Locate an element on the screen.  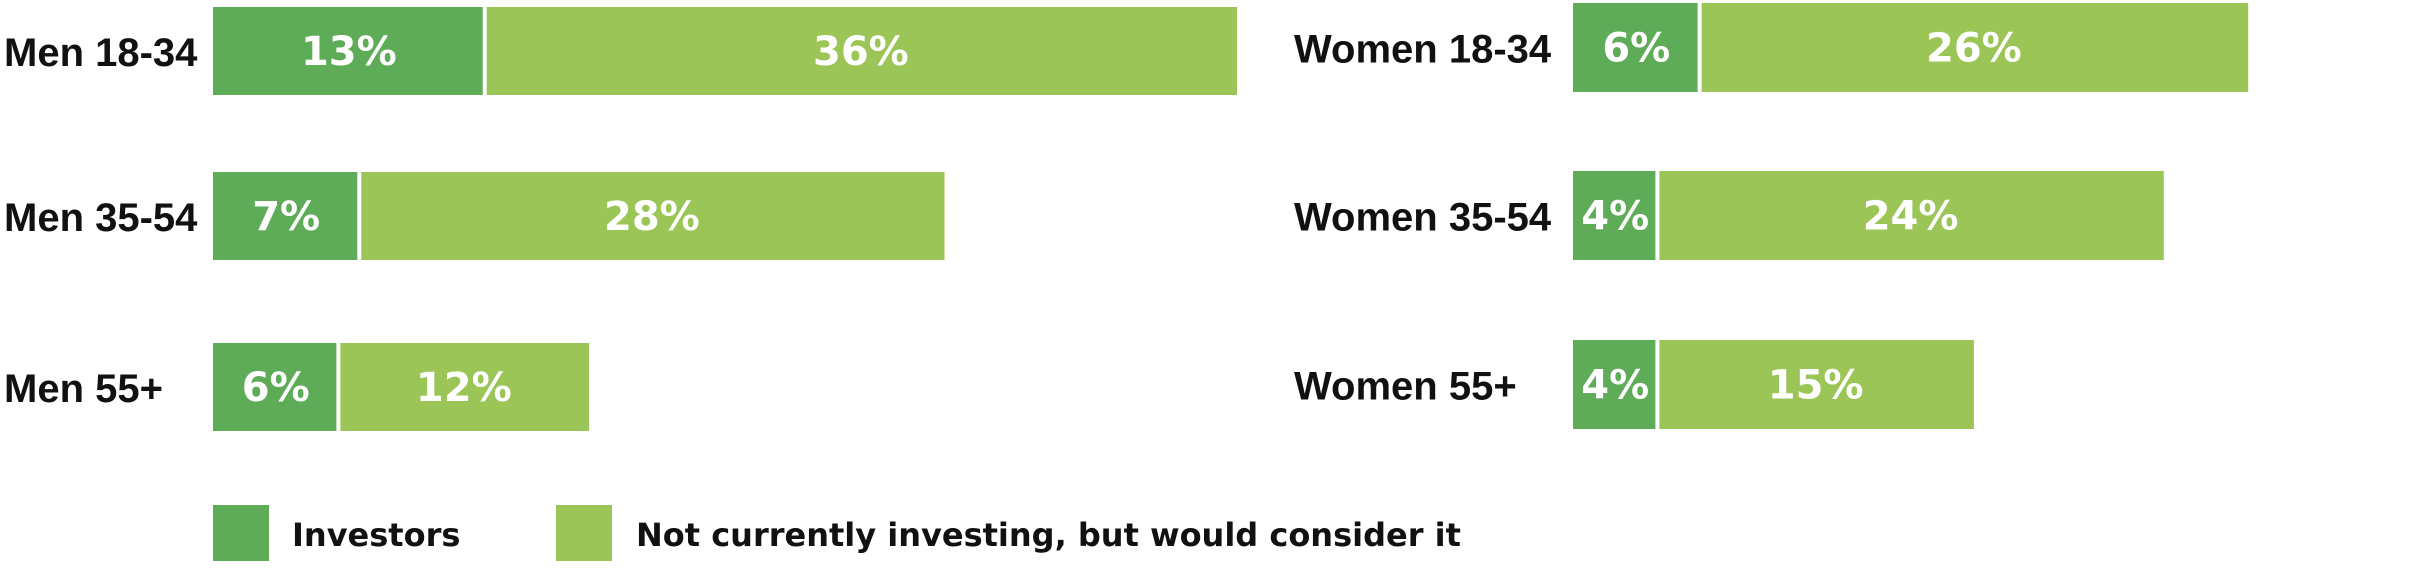
bar-row: Men 18-34 13% 36% is located at coordinates (621, 51).